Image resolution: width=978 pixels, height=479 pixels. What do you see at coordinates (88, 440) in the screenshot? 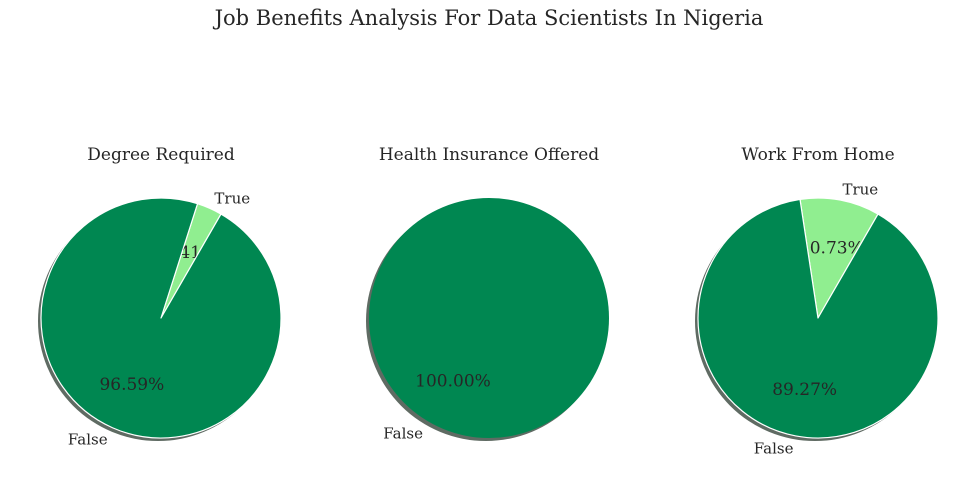
I see `pie-label-0-1: False` at bounding box center [88, 440].